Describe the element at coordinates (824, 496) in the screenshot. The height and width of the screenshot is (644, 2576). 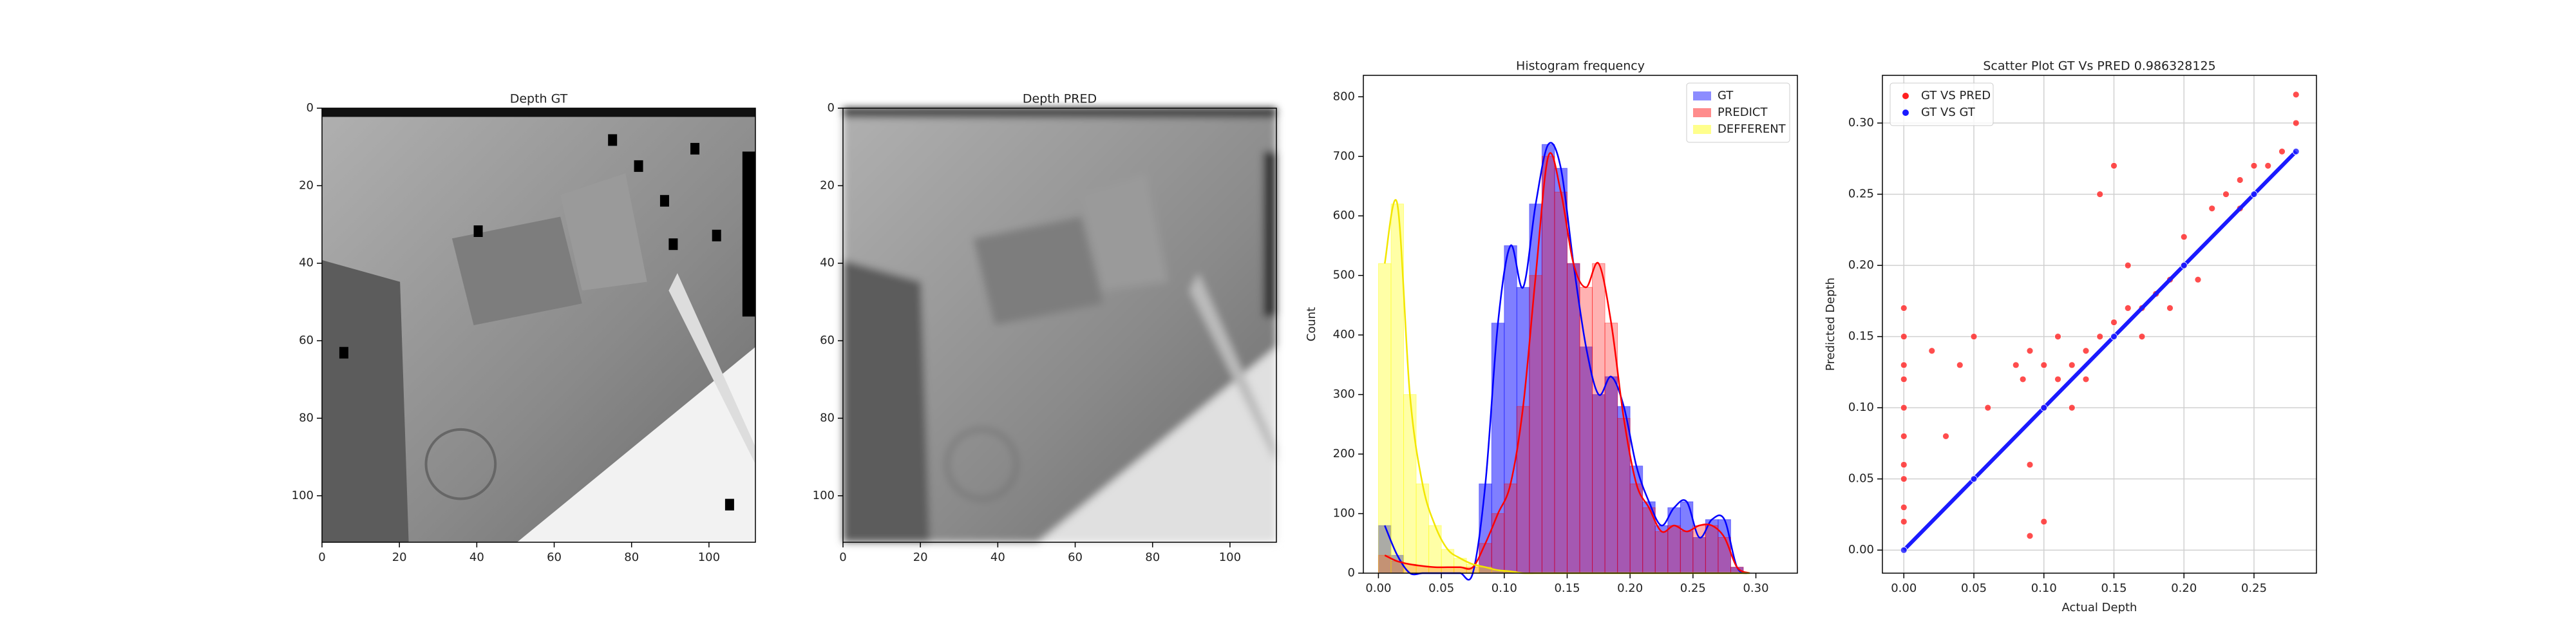
I see `y-tick-label: 100` at that location.